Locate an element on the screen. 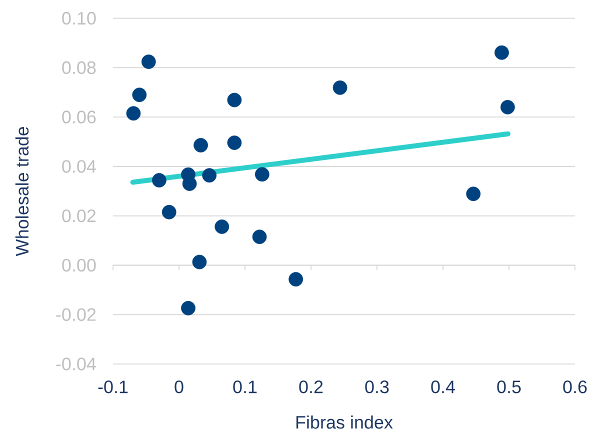 This screenshot has width=598, height=438. x-tick-label: 0.3 is located at coordinates (377, 387).